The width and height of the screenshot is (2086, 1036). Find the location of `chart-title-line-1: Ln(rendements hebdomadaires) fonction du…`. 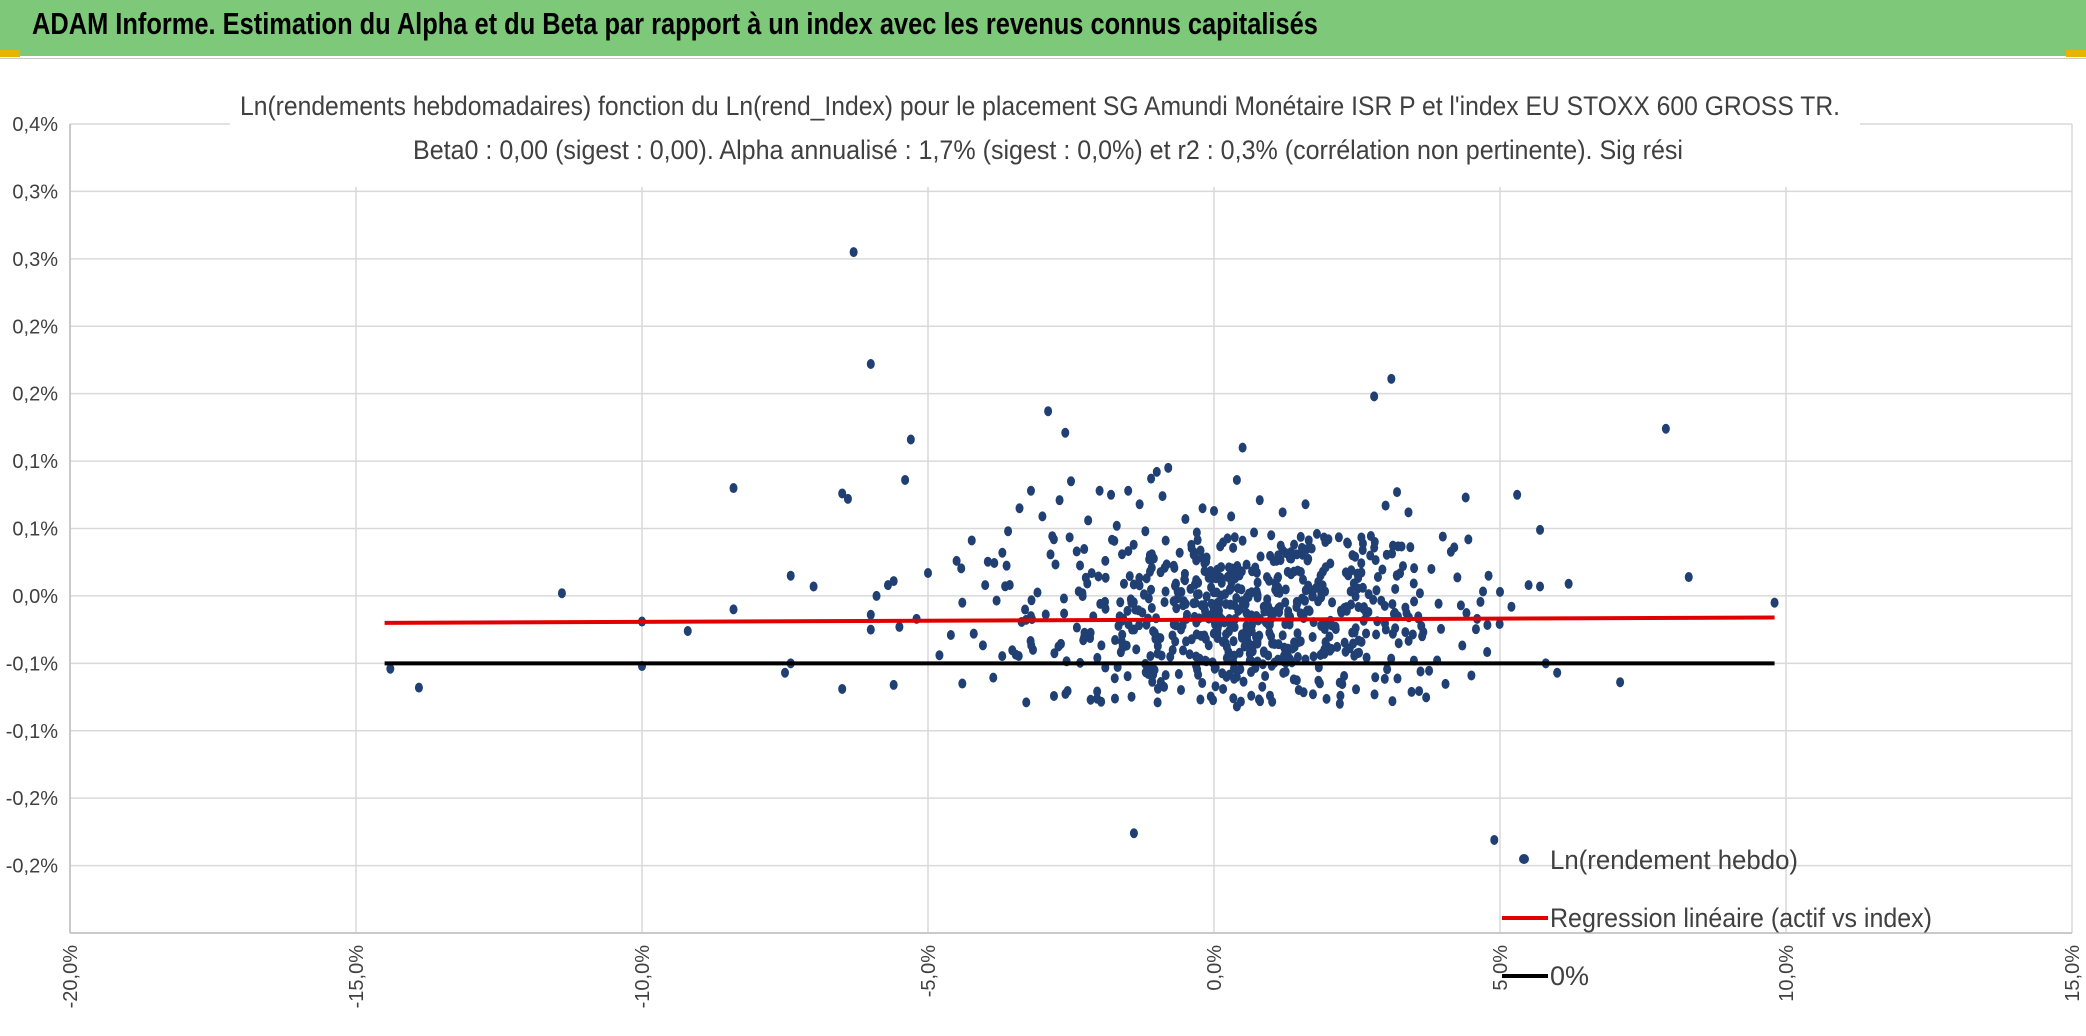

chart-title-line-1: Ln(rendements hebdomadaires) fonction du… is located at coordinates (1040, 106).